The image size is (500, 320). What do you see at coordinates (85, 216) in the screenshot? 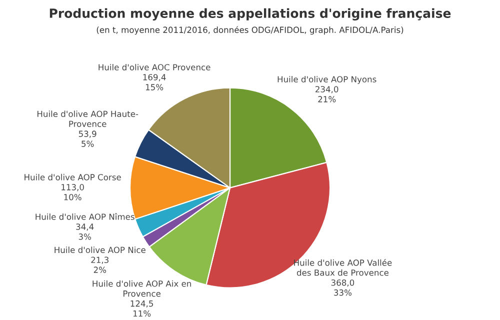
I see `slice-label: Huile d'olive AOP Nîmes` at bounding box center [85, 216].